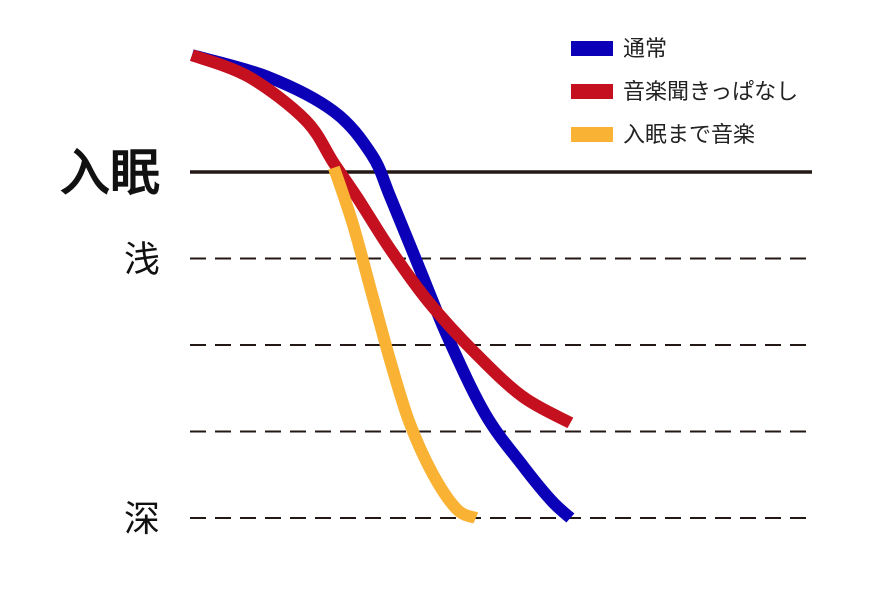 The width and height of the screenshot is (881, 600). I want to click on level-label: 入眠, so click(110, 173).